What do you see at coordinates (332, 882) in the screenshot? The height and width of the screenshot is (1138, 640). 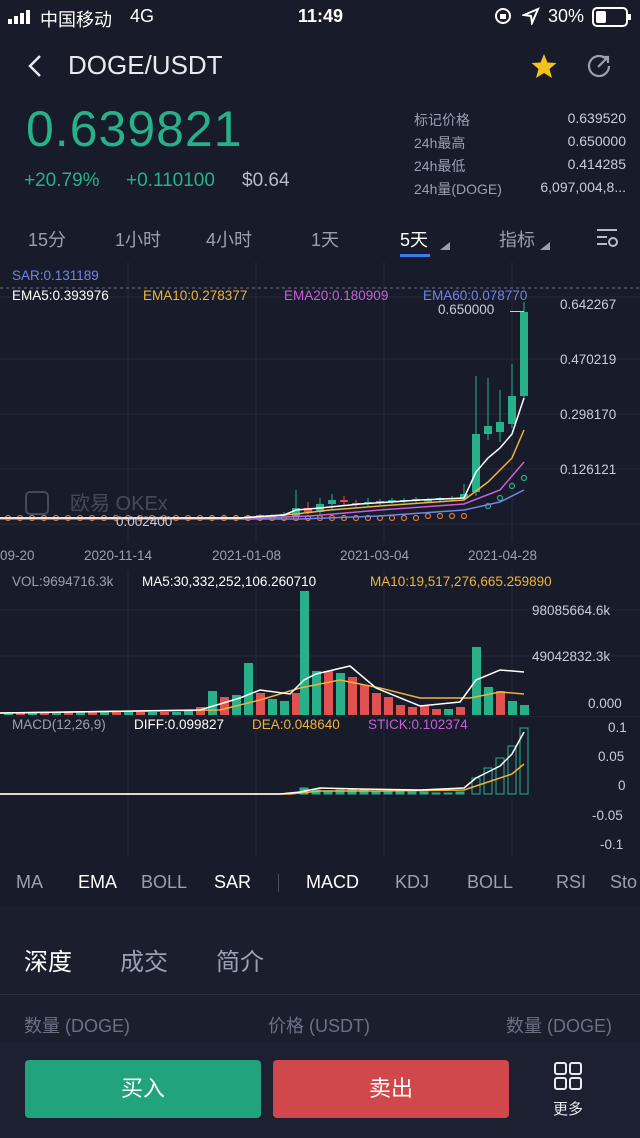 I see `ind-macd: MACD` at bounding box center [332, 882].